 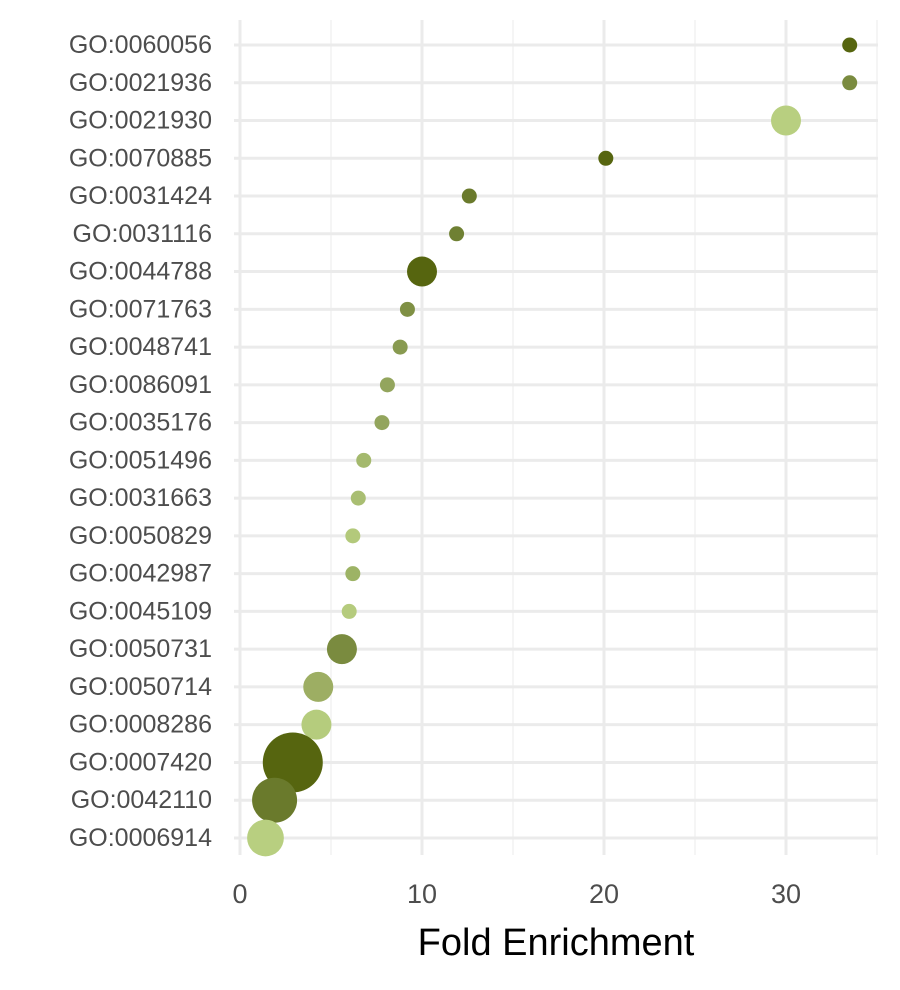 What do you see at coordinates (141, 800) in the screenshot?
I see `y-tick-label: GO:0042110` at bounding box center [141, 800].